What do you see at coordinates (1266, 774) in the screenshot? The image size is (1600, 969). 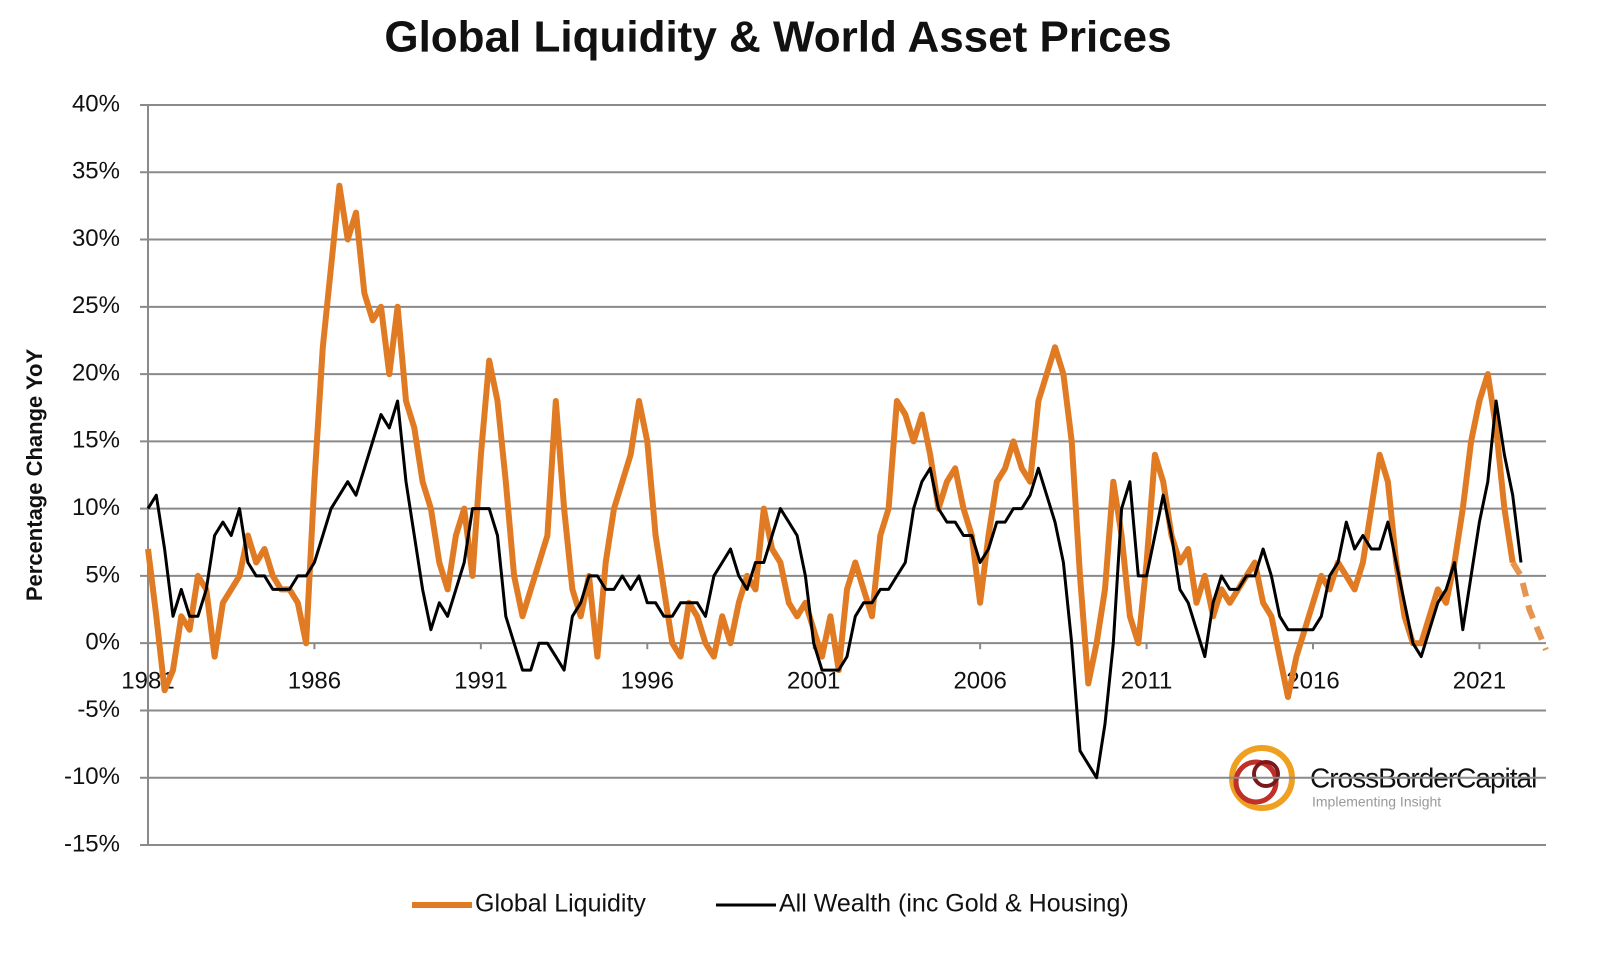 I see `logo-ring` at bounding box center [1266, 774].